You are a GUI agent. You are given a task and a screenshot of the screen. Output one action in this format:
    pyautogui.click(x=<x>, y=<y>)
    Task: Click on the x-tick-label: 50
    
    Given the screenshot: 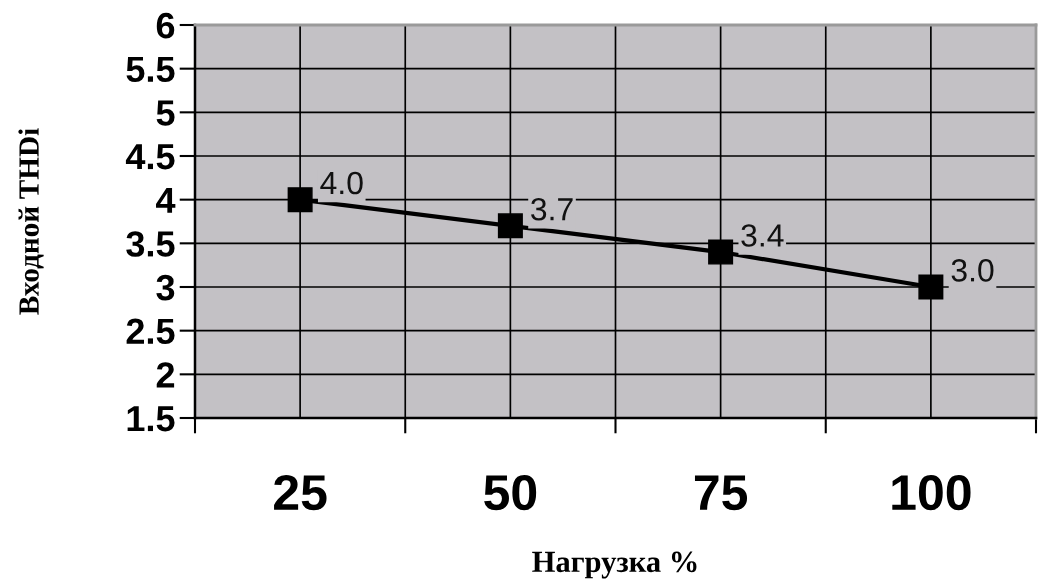 What is the action you would take?
    pyautogui.click(x=510, y=492)
    